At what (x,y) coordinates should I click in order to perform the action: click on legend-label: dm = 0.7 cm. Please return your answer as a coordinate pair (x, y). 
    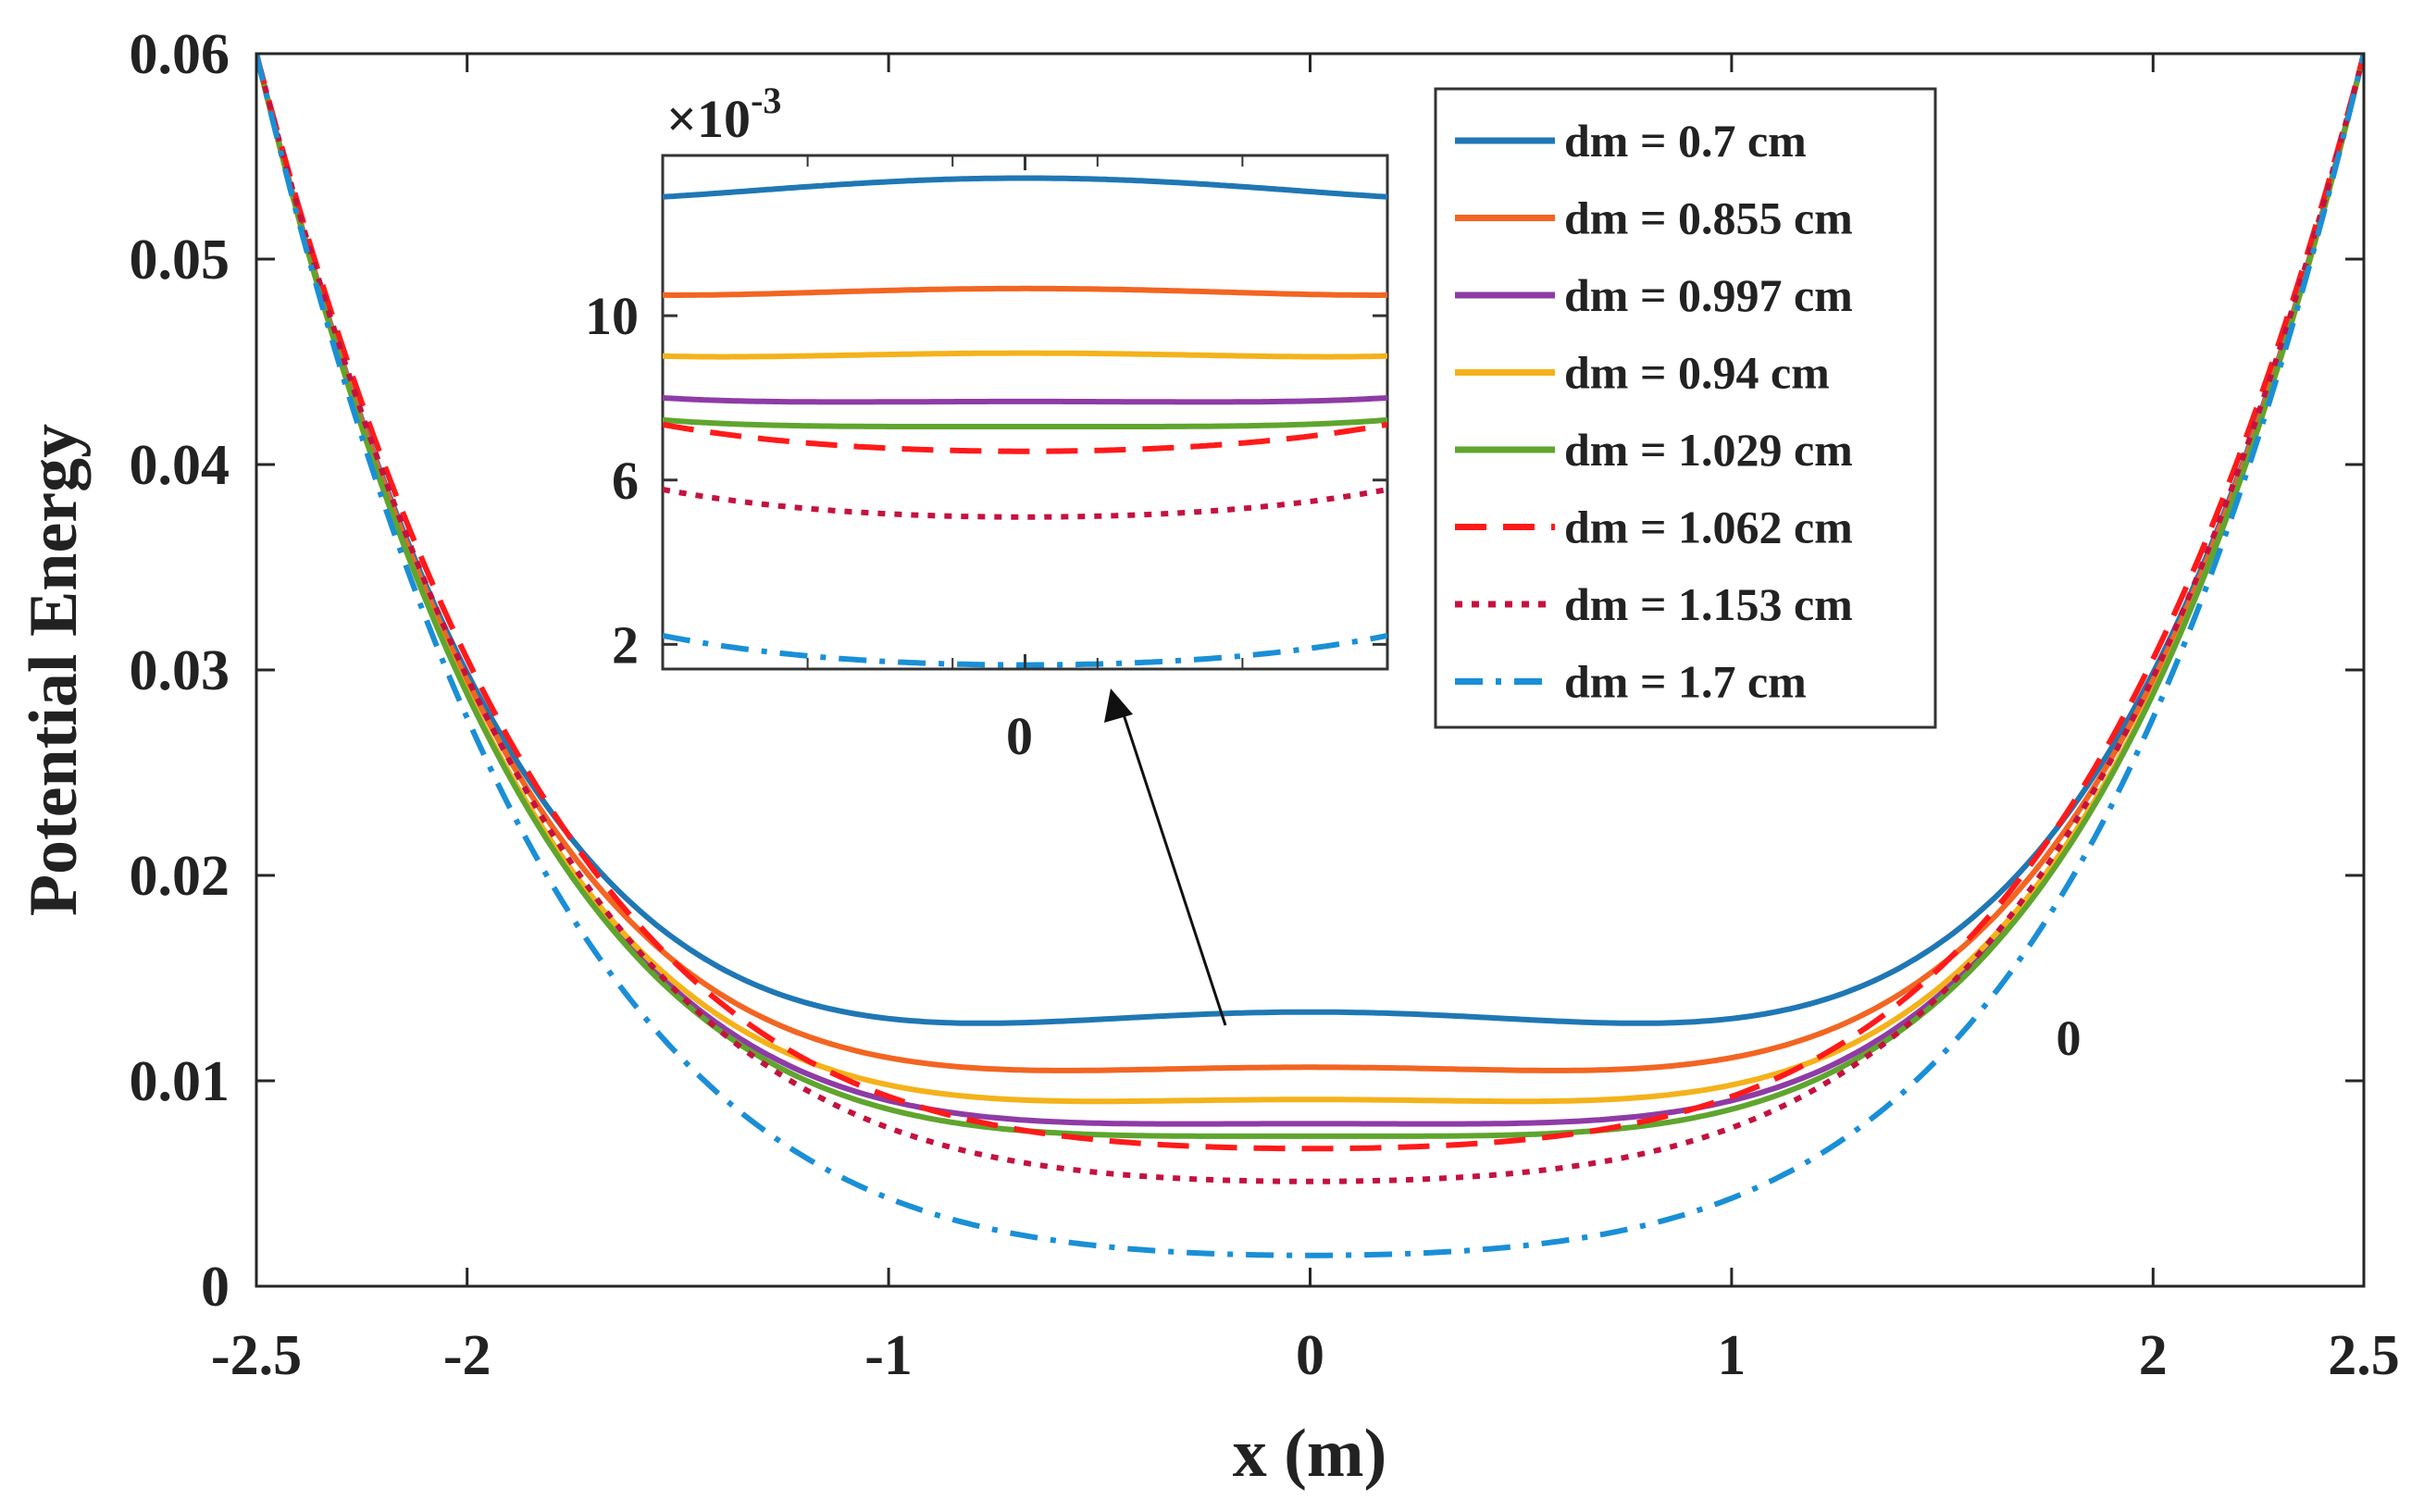
    Looking at the image, I should click on (1685, 141).